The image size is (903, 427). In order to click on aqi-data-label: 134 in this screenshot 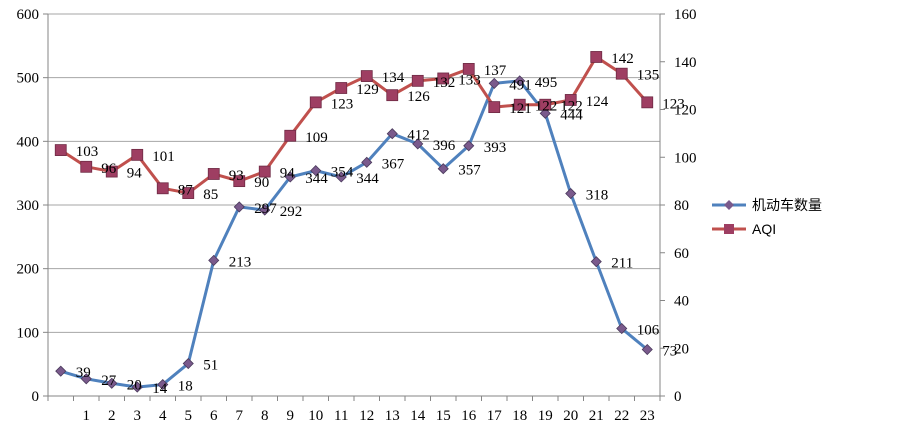, I will do `click(393, 78)`.